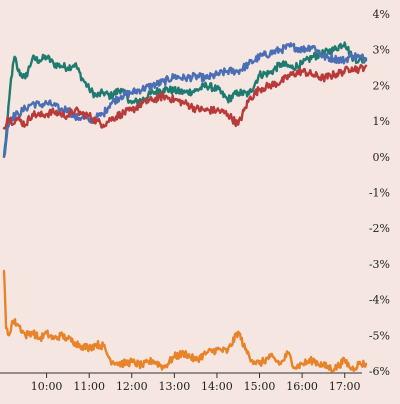  What do you see at coordinates (132, 386) in the screenshot?
I see `x-tick-label: 12:00` at bounding box center [132, 386].